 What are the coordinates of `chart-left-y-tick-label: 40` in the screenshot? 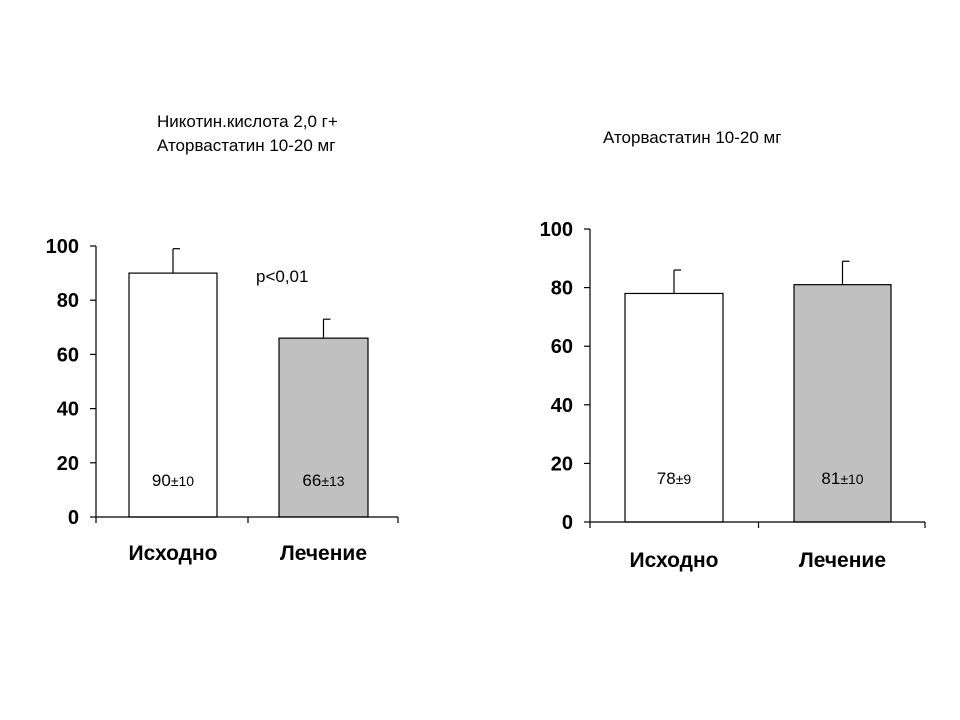 It's located at (68, 410).